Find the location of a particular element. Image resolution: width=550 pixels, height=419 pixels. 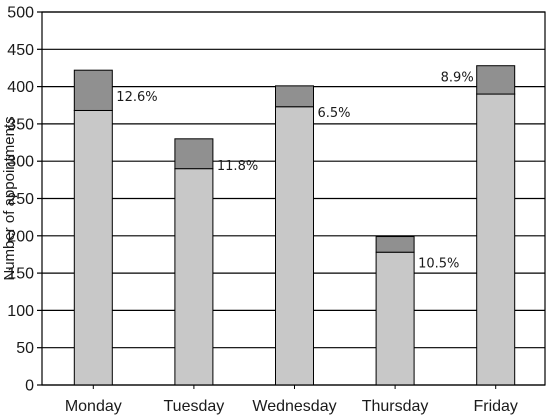

y-tick-label: 150 is located at coordinates (20, 274).